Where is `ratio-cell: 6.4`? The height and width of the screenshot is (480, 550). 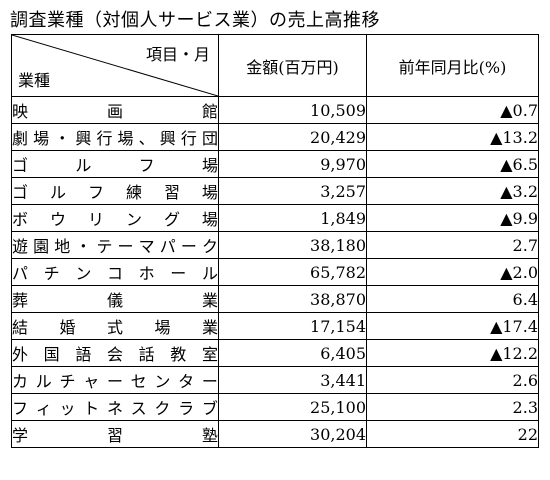
ratio-cell: 6.4 is located at coordinates (452, 299).